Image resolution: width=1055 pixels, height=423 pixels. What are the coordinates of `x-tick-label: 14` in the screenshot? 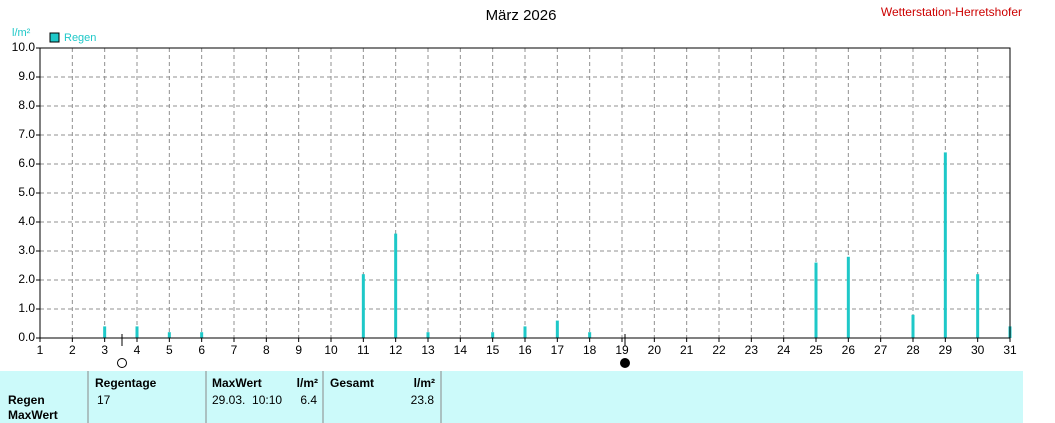 It's located at (461, 350).